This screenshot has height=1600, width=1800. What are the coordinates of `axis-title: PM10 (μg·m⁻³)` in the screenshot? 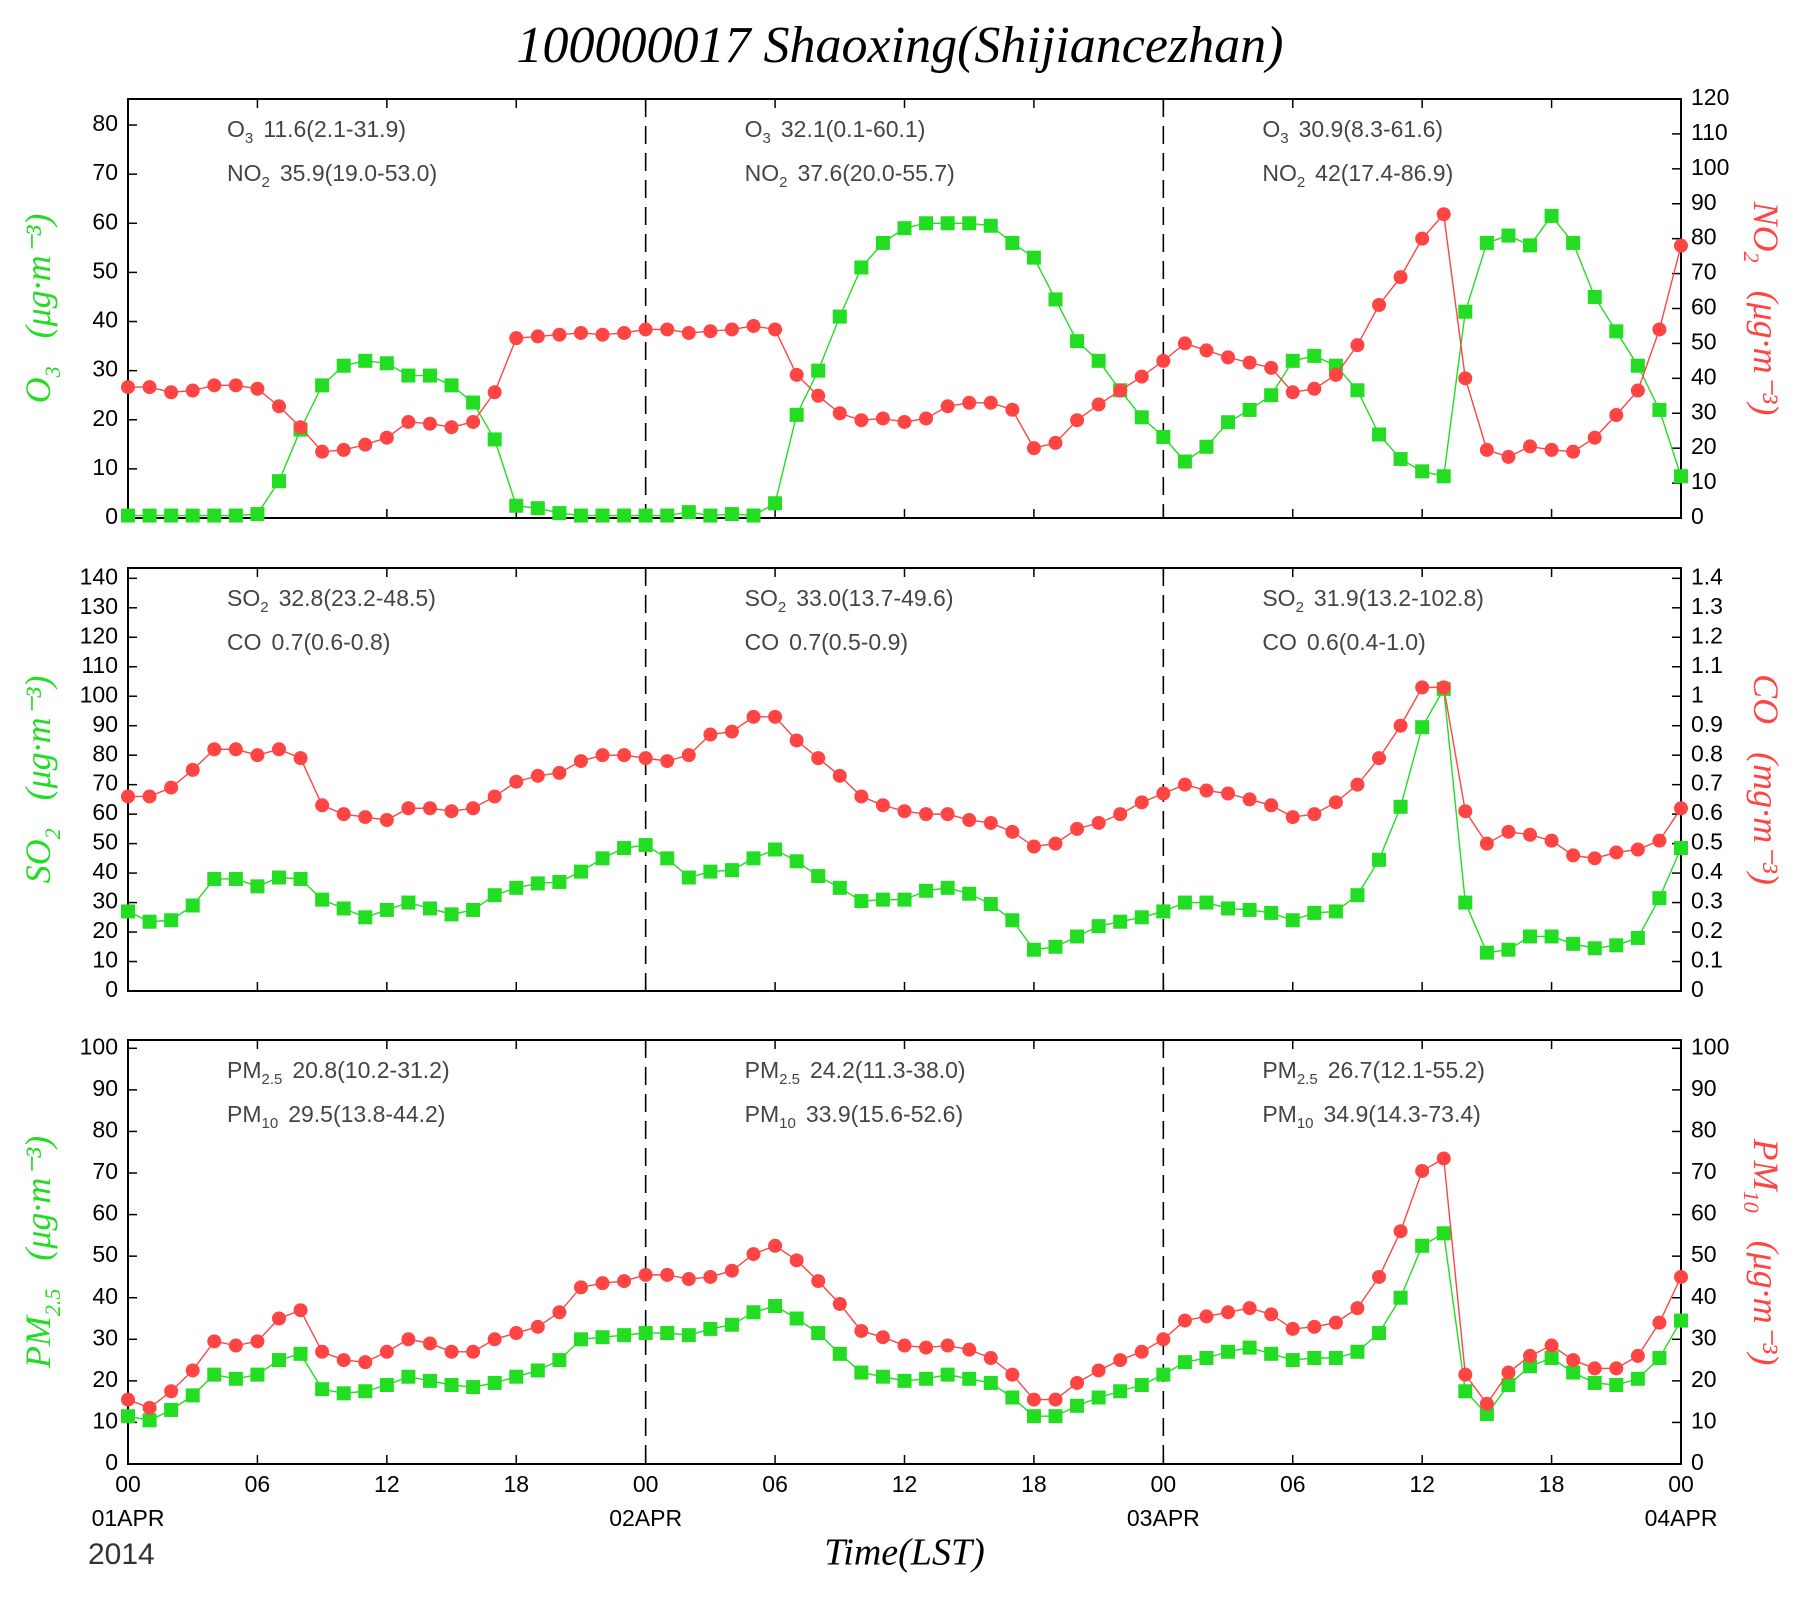 It's located at (1762, 1252).